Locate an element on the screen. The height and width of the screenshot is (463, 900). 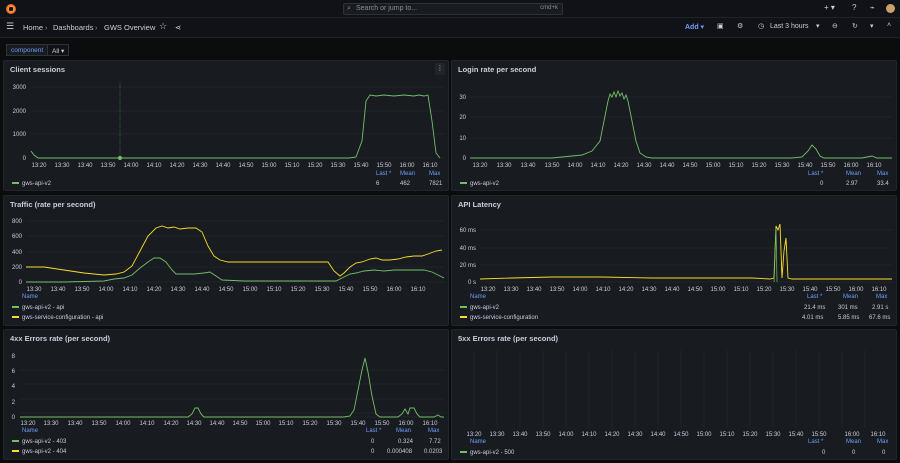
news-icon: ⌁ is located at coordinates (872, 7).